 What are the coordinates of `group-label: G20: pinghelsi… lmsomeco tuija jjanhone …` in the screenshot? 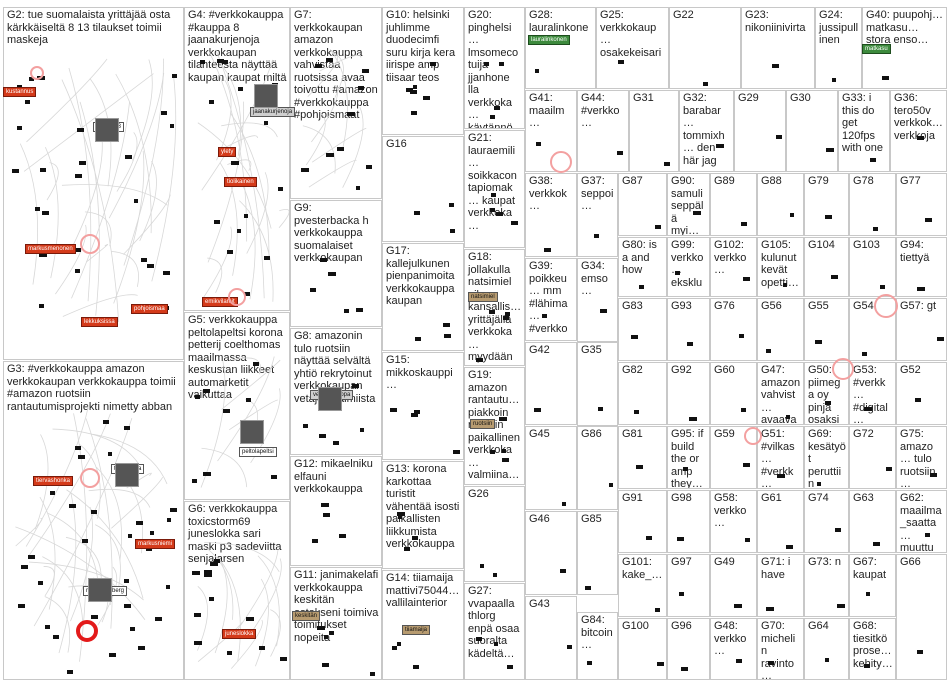 It's located at (493, 69).